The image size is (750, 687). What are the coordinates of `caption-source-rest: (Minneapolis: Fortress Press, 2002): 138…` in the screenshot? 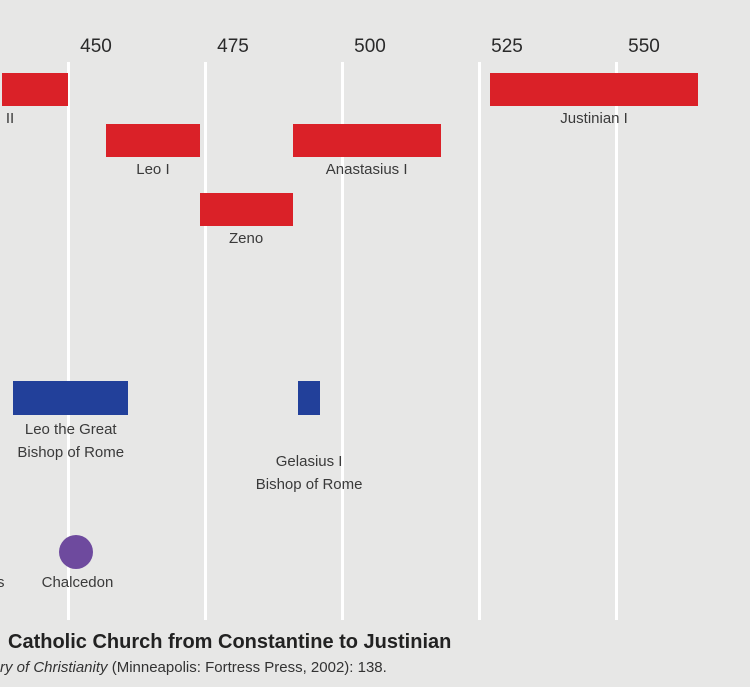 It's located at (247, 667).